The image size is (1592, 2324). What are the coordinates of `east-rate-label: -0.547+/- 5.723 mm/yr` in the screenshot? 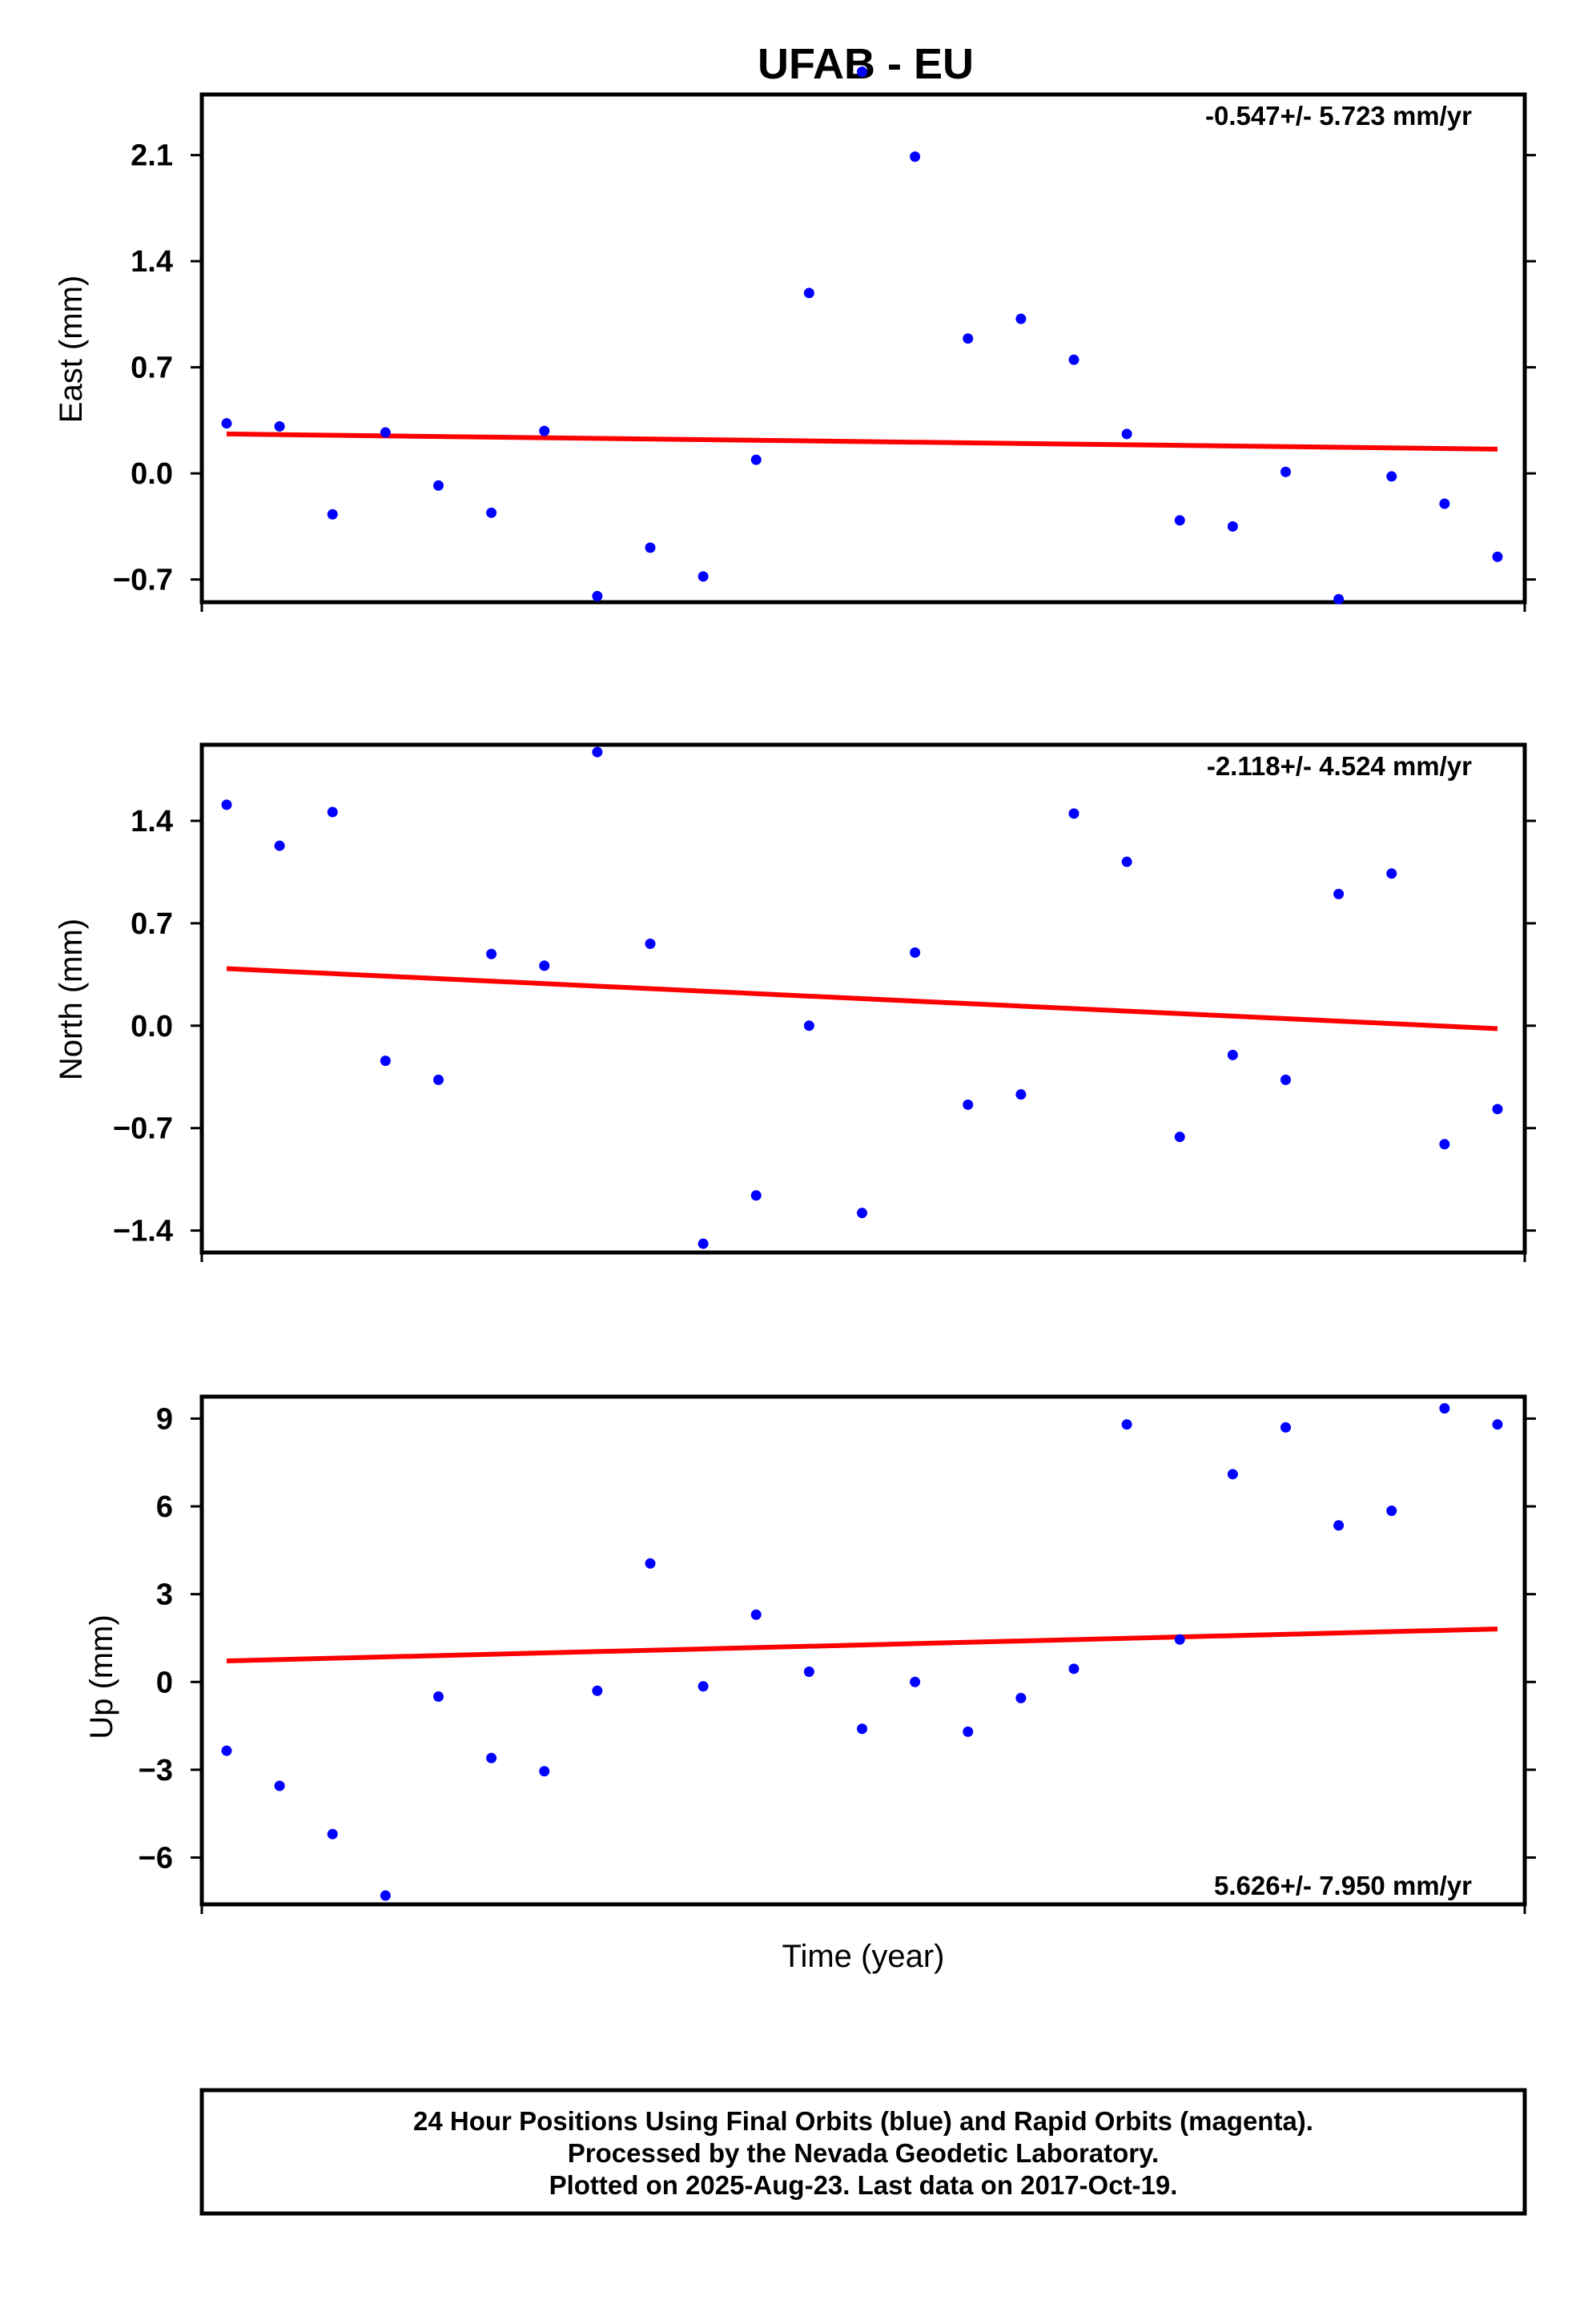 It's located at (1338, 116).